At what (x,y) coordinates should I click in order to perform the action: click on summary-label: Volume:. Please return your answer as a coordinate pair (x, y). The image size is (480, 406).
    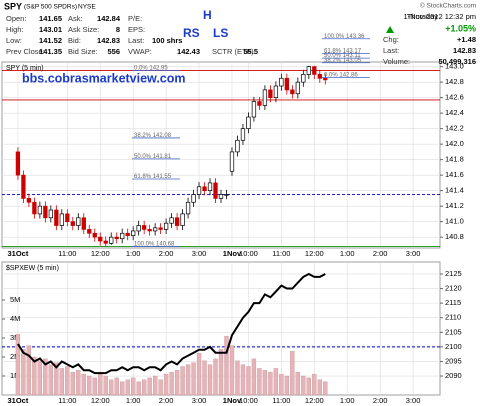
    Looking at the image, I should click on (396, 61).